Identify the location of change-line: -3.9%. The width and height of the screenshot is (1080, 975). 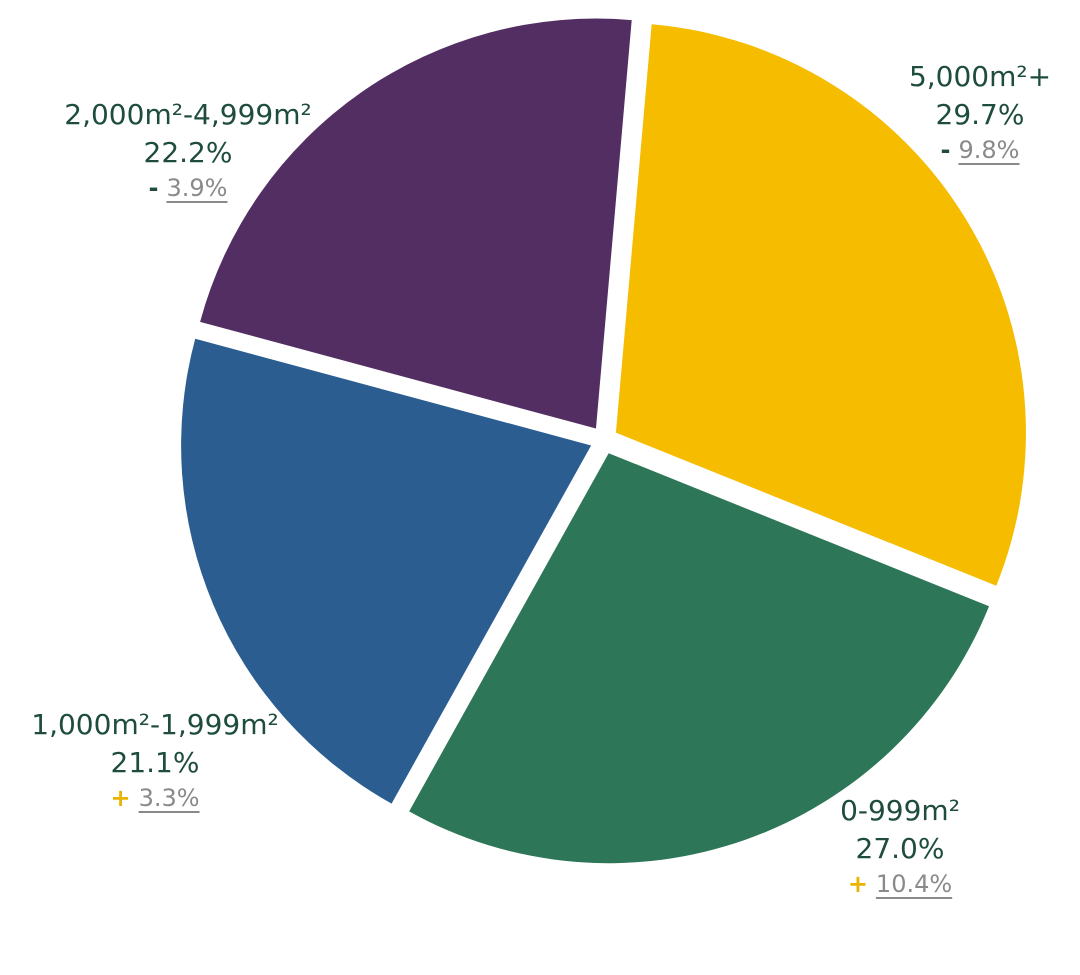
(188, 188).